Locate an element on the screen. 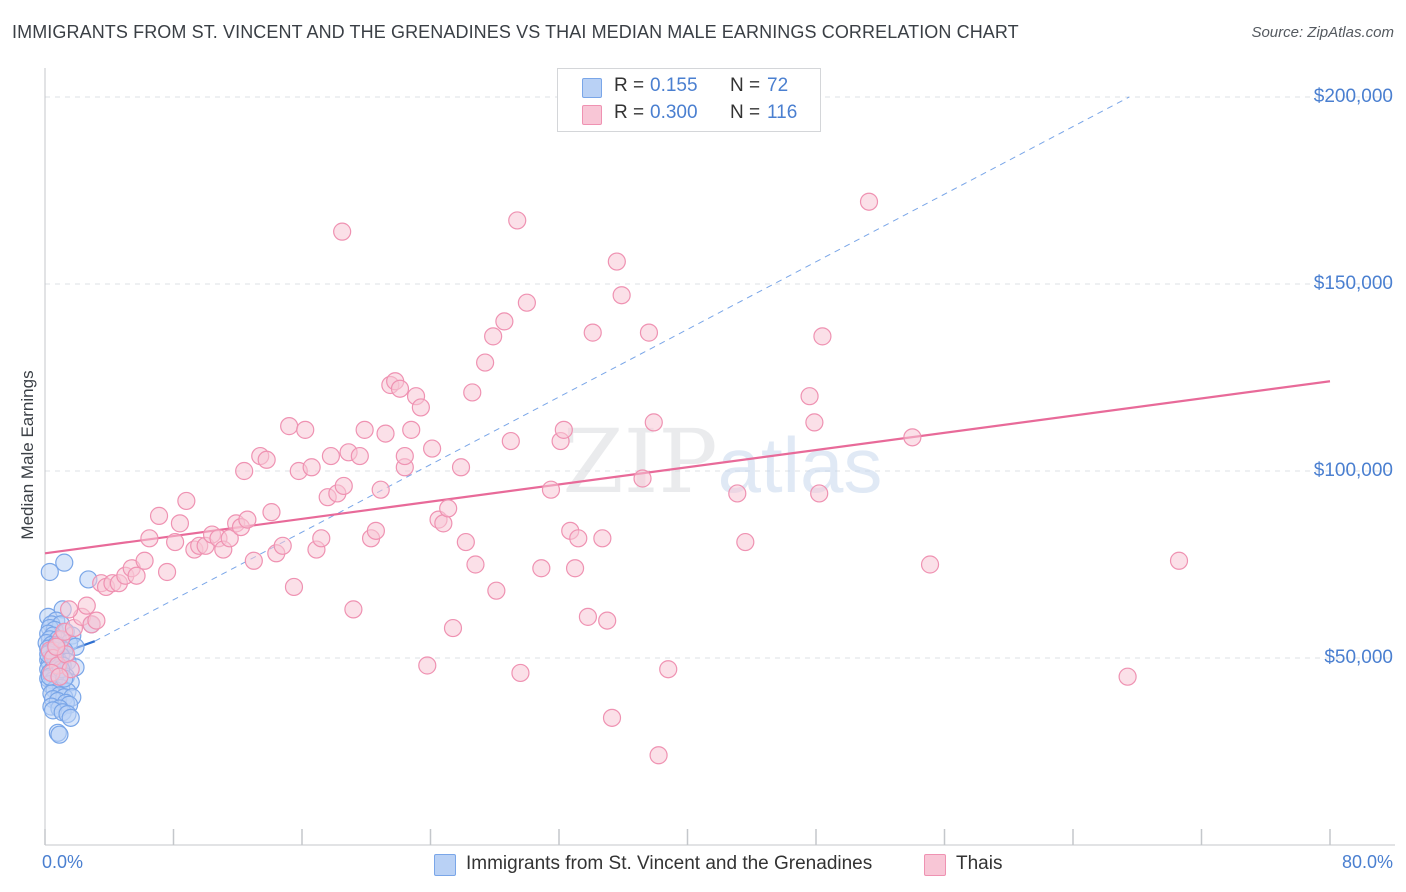 The image size is (1406, 892). y-tick-label: $150,000 is located at coordinates (1353, 283).